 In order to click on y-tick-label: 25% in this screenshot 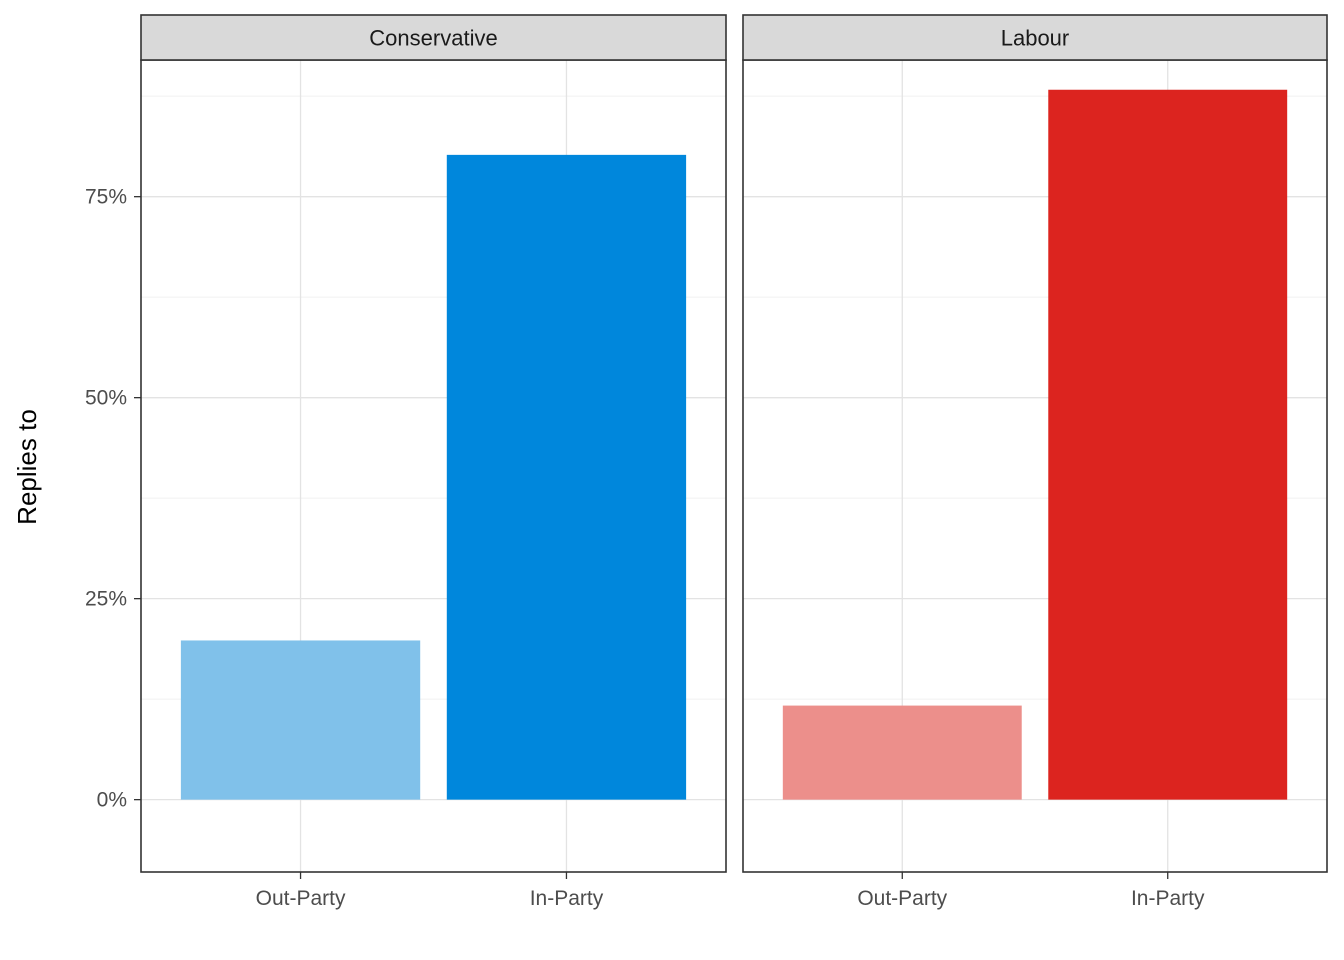, I will do `click(106, 599)`.